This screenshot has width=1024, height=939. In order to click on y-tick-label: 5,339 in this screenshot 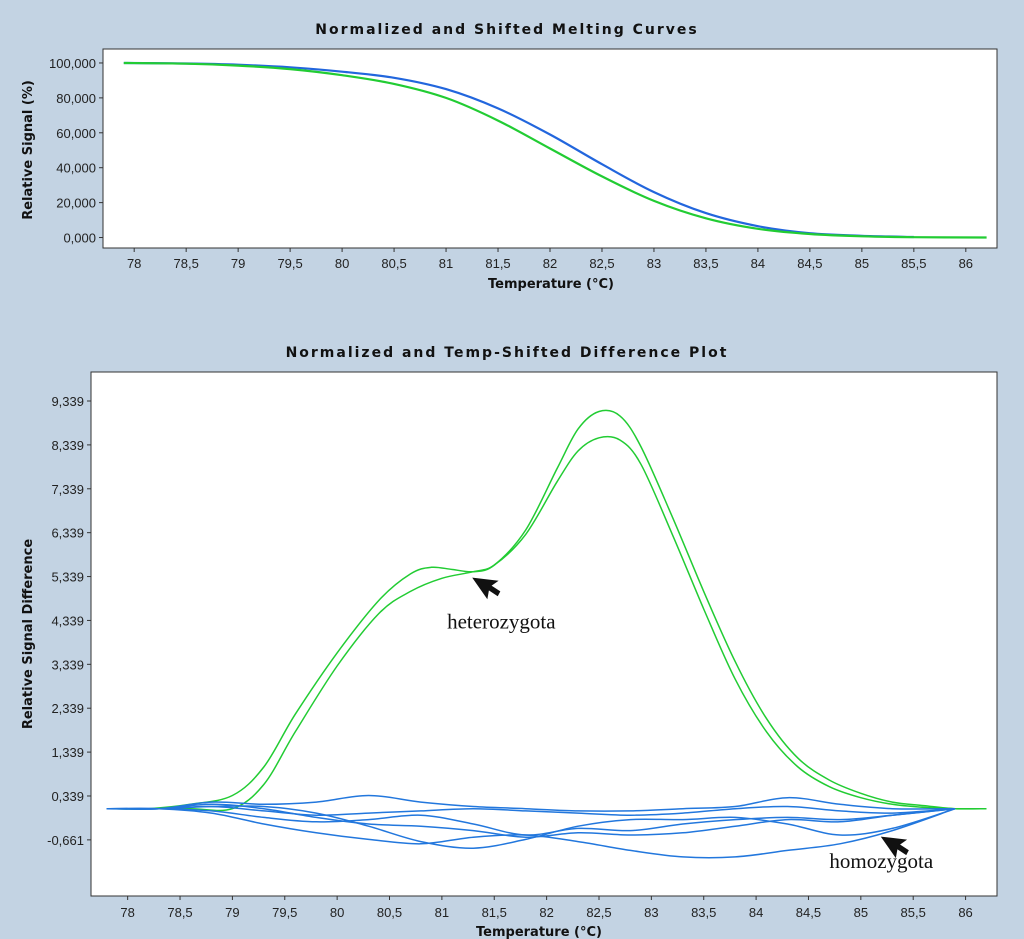, I will do `click(67, 577)`.